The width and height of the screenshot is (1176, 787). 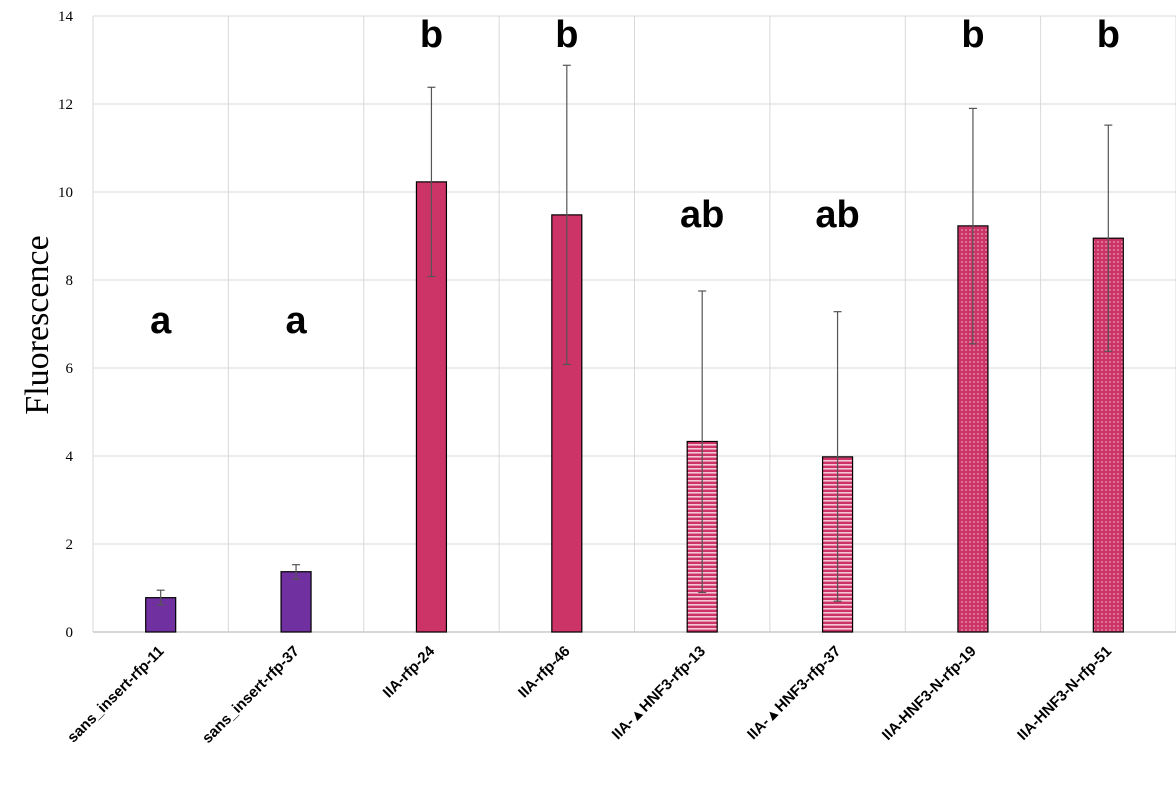 What do you see at coordinates (70, 369) in the screenshot?
I see `y-tick-label: 6` at bounding box center [70, 369].